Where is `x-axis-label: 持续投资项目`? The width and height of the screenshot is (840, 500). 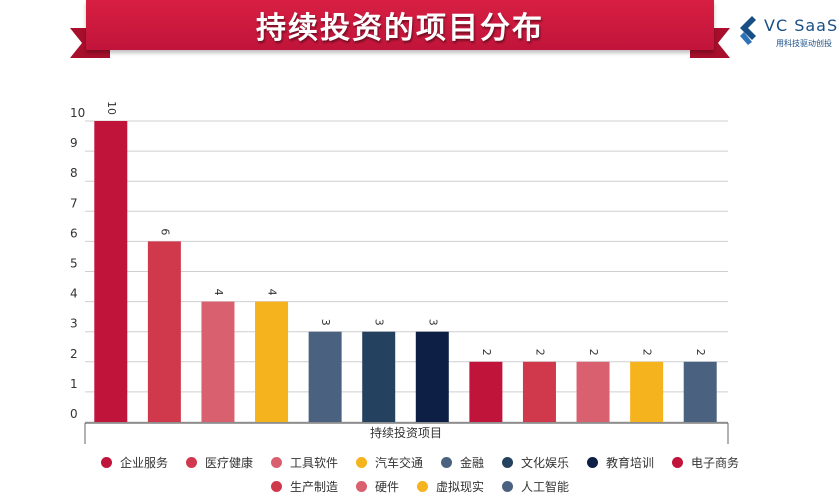
x-axis-label: 持续投资项目 is located at coordinates (406, 432).